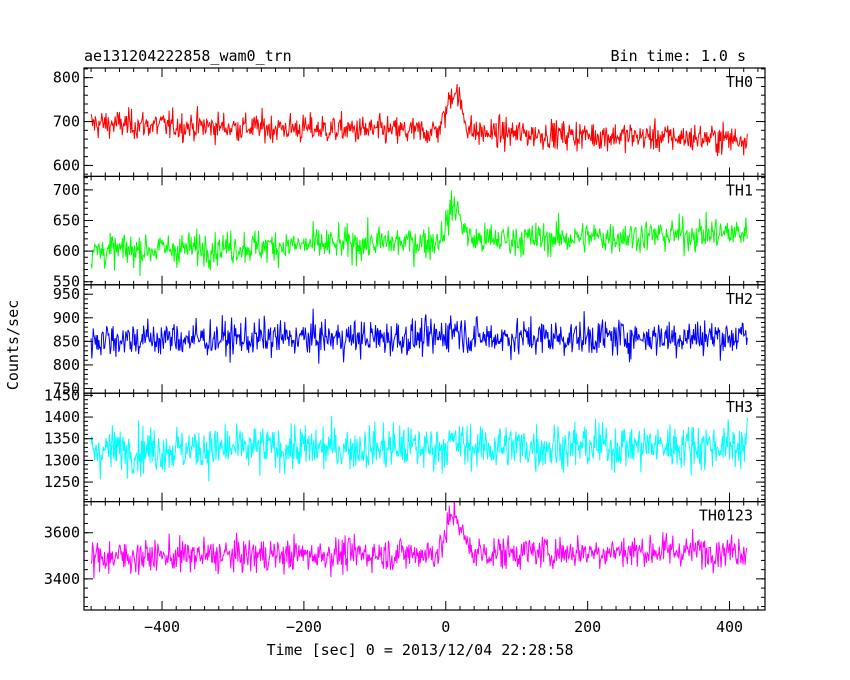  I want to click on panel-frame, so click(424, 556).